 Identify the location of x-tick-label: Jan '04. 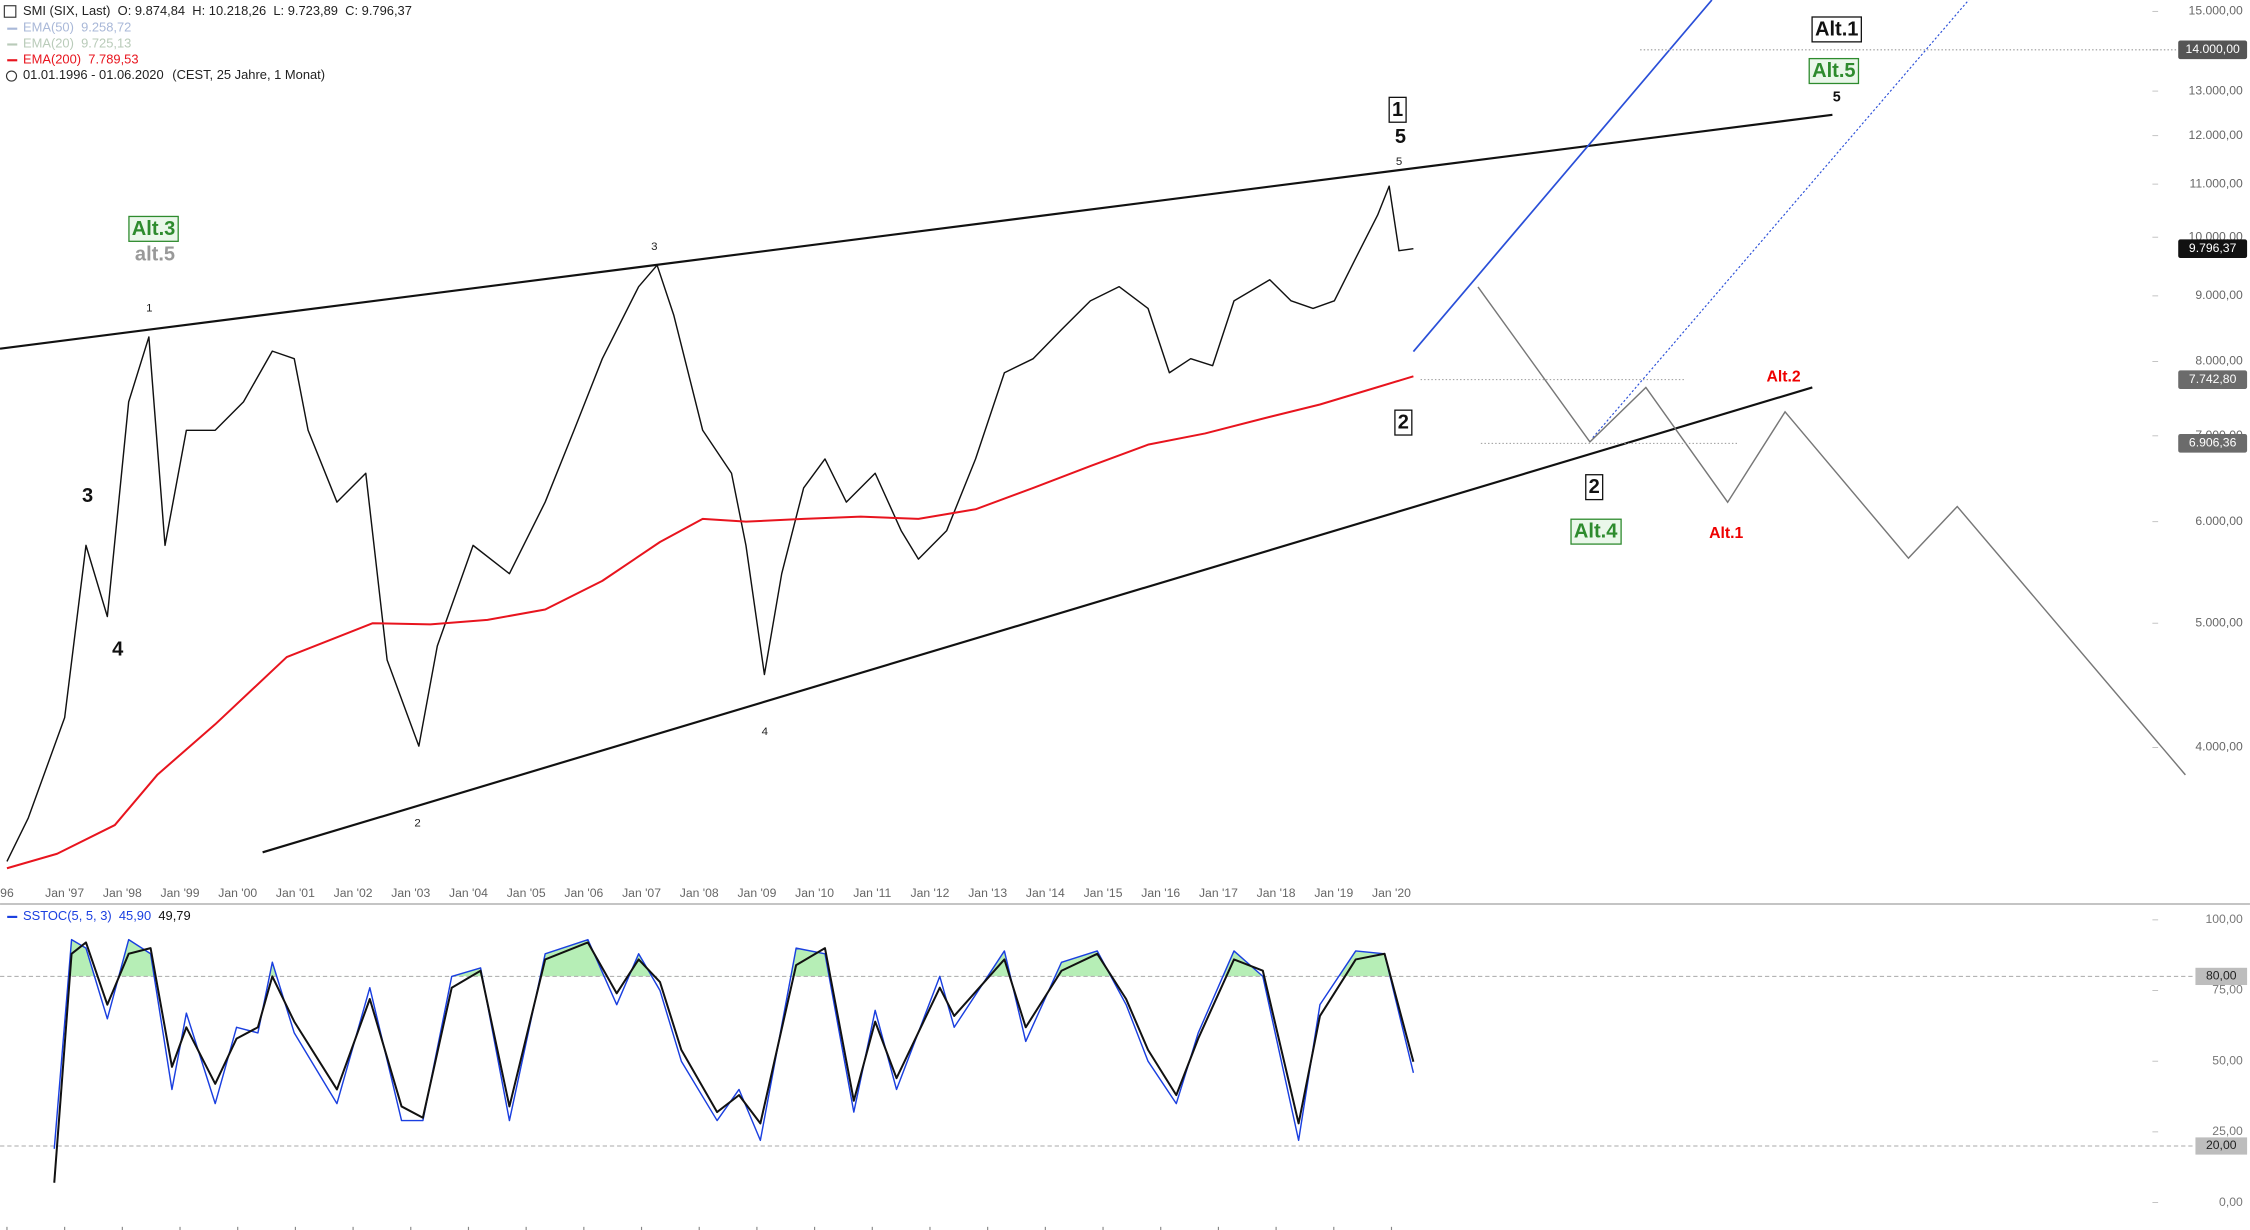
(468, 893).